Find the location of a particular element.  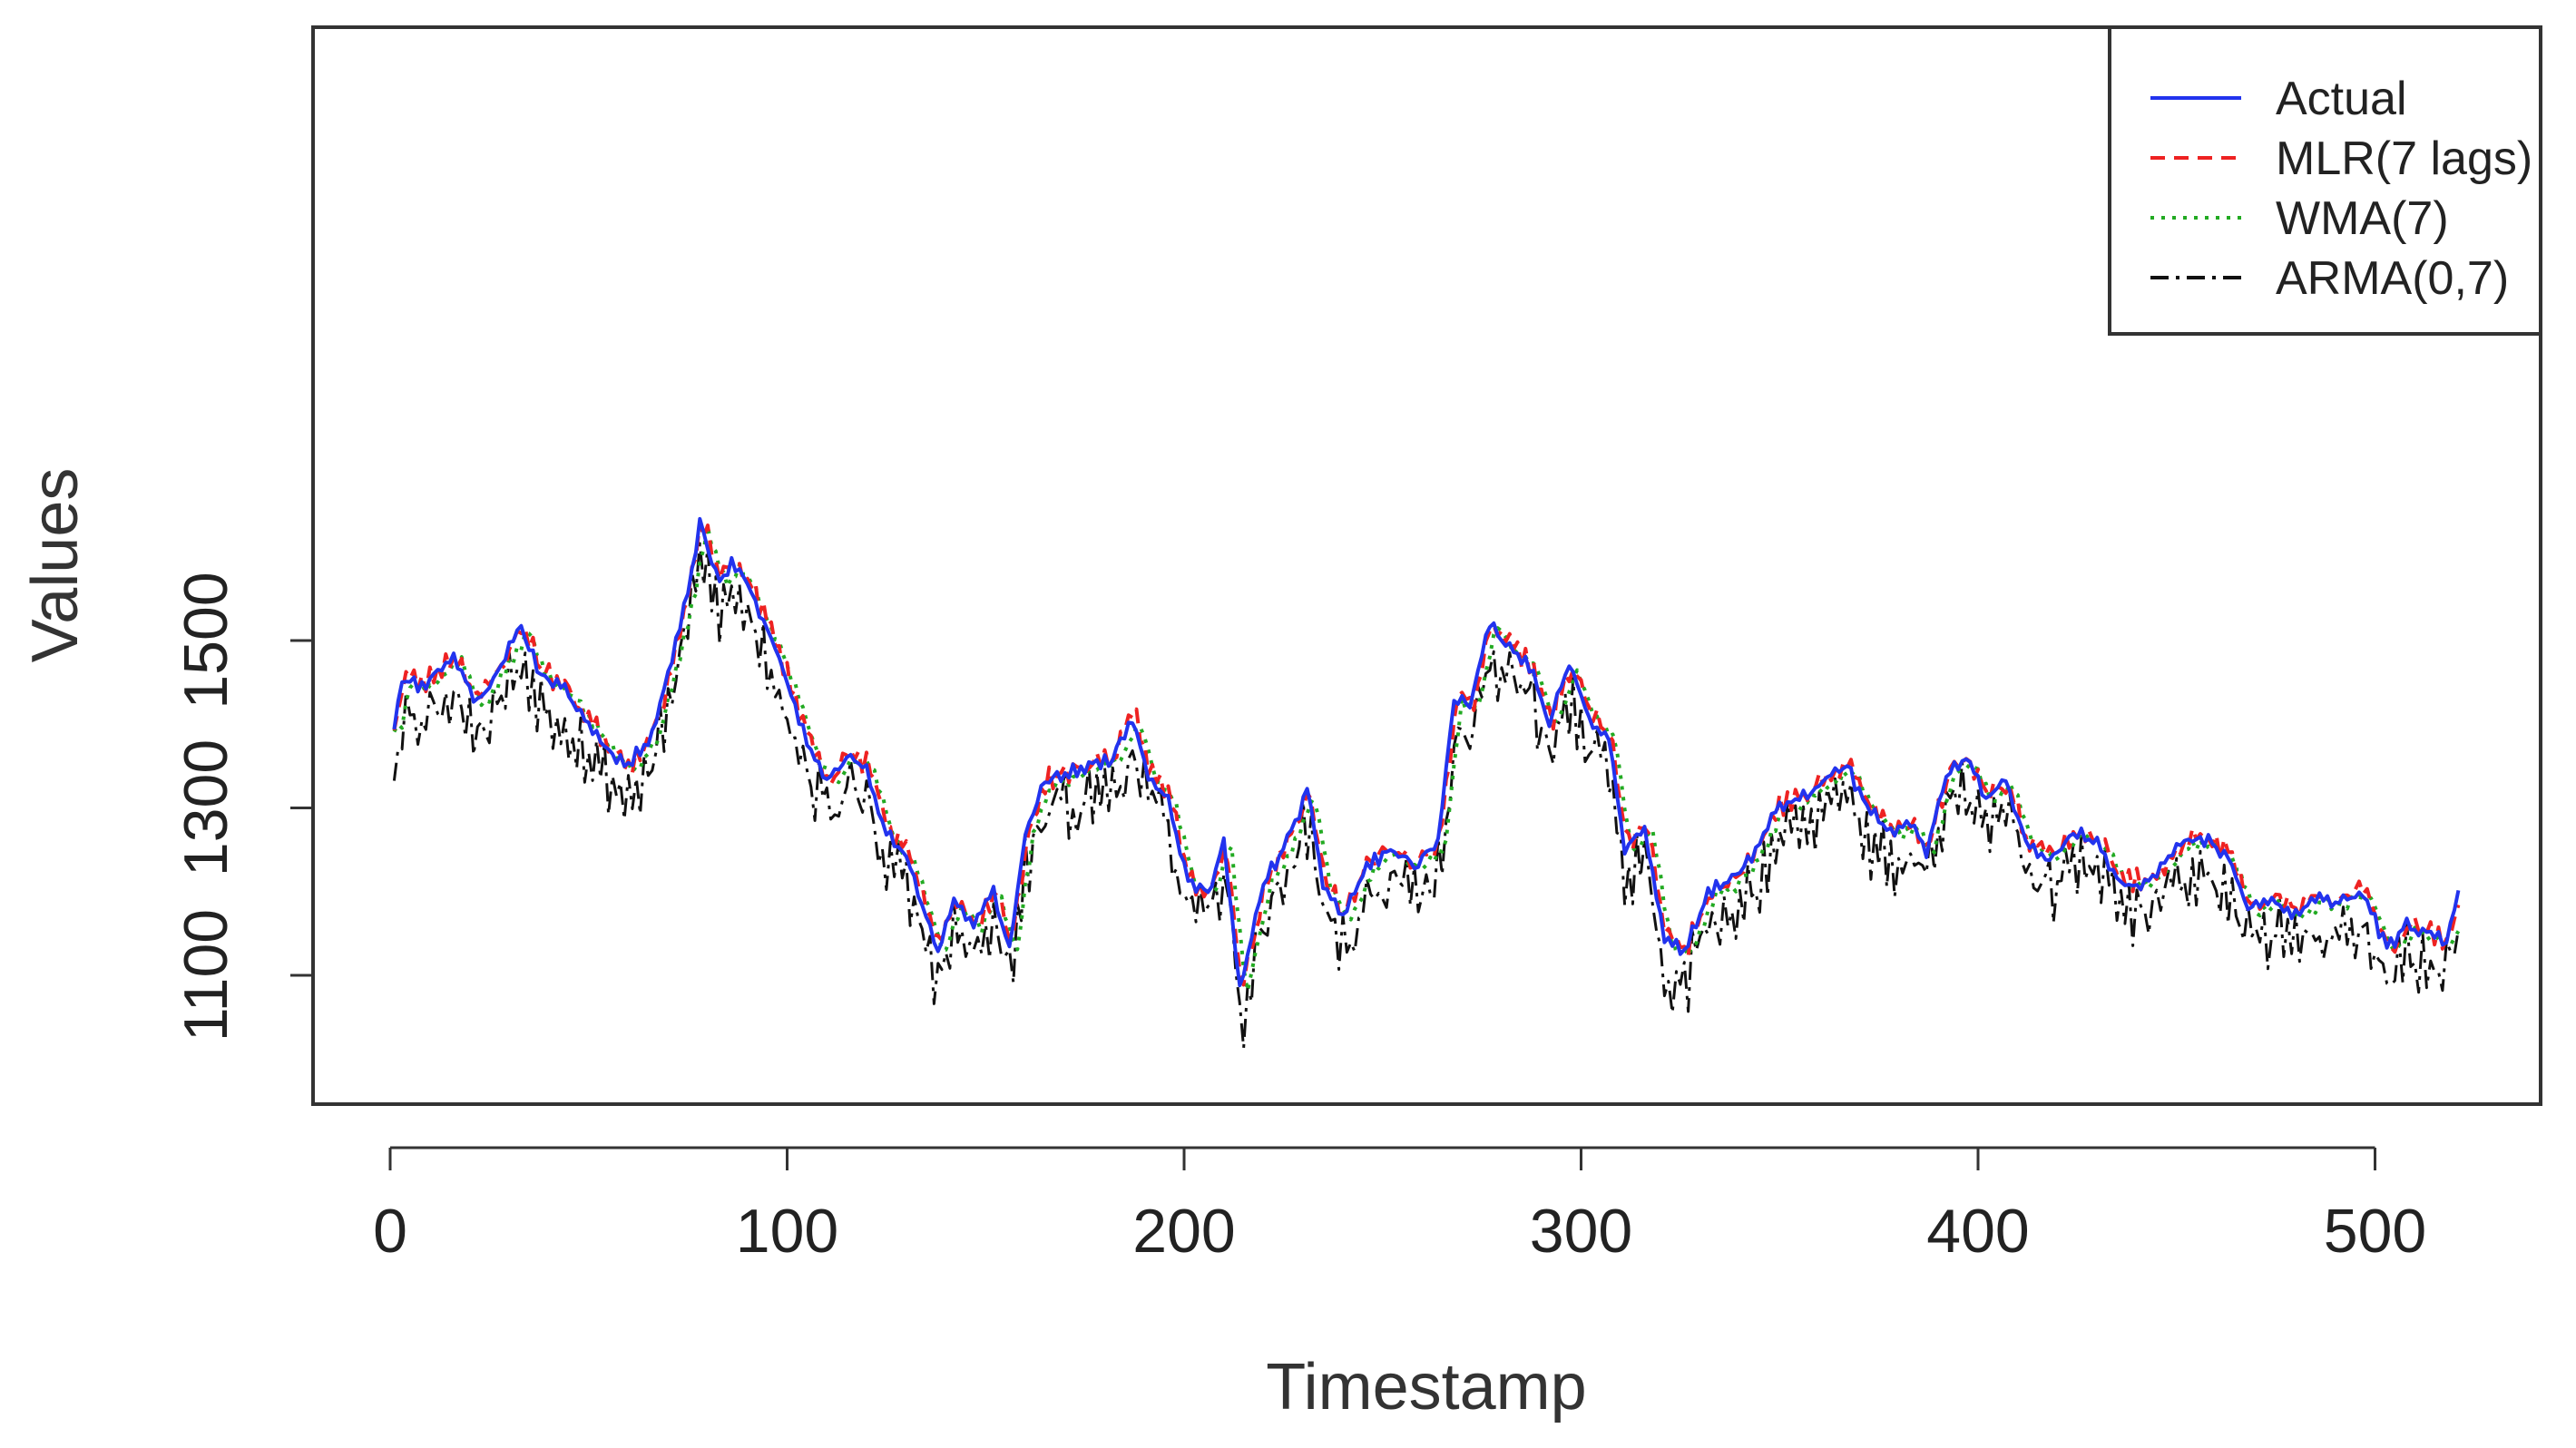

y-tick-label: 1100 is located at coordinates (205, 975).